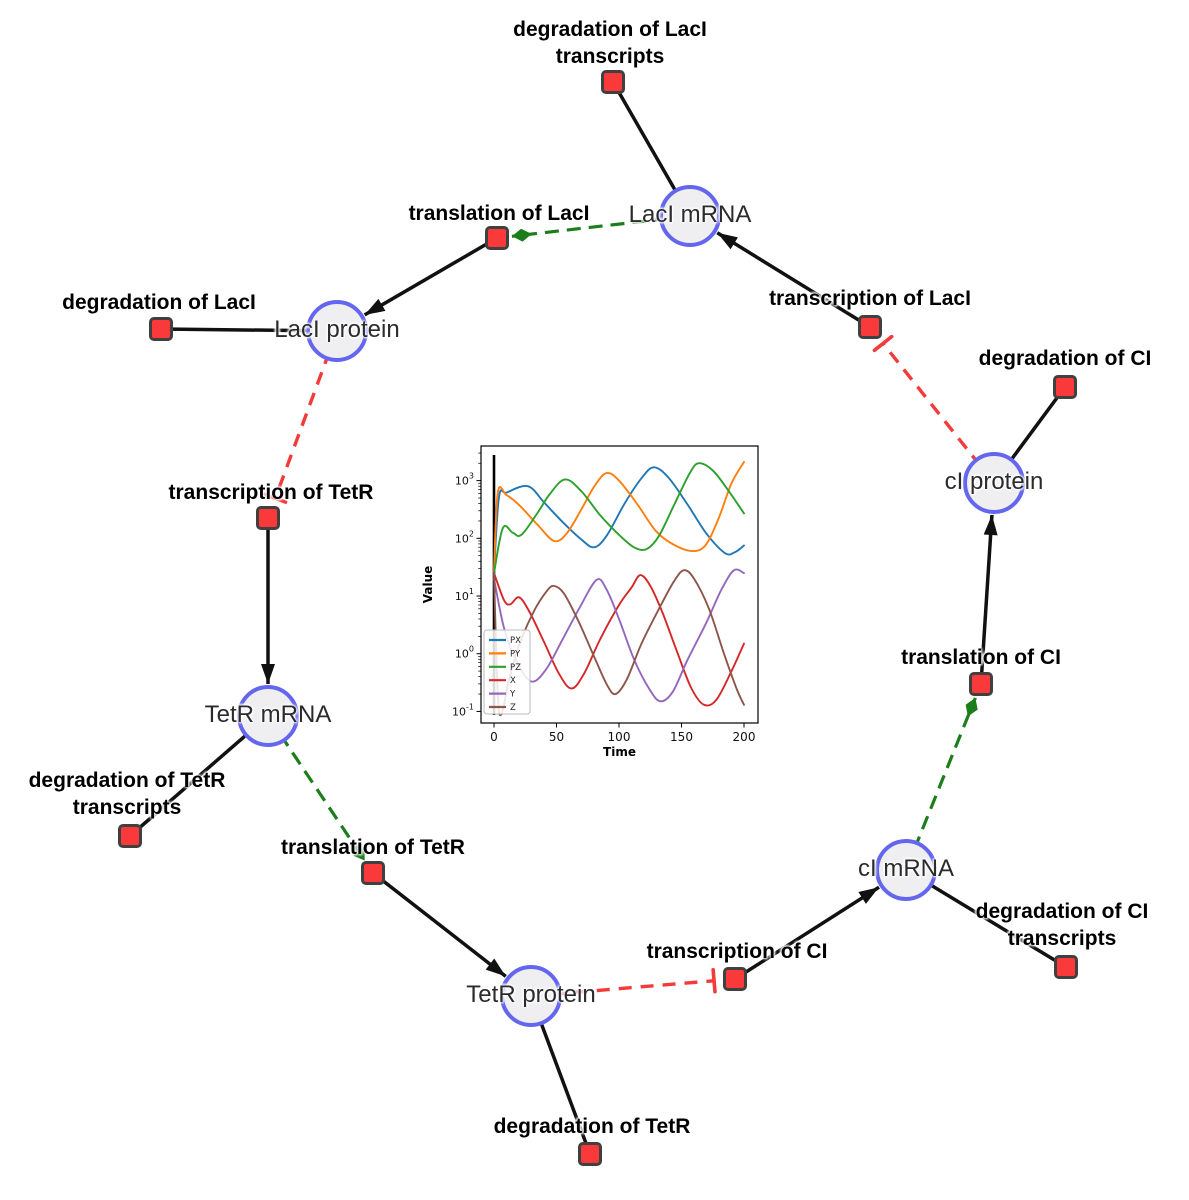  I want to click on chart-x-tick-label: 50, so click(556, 737).